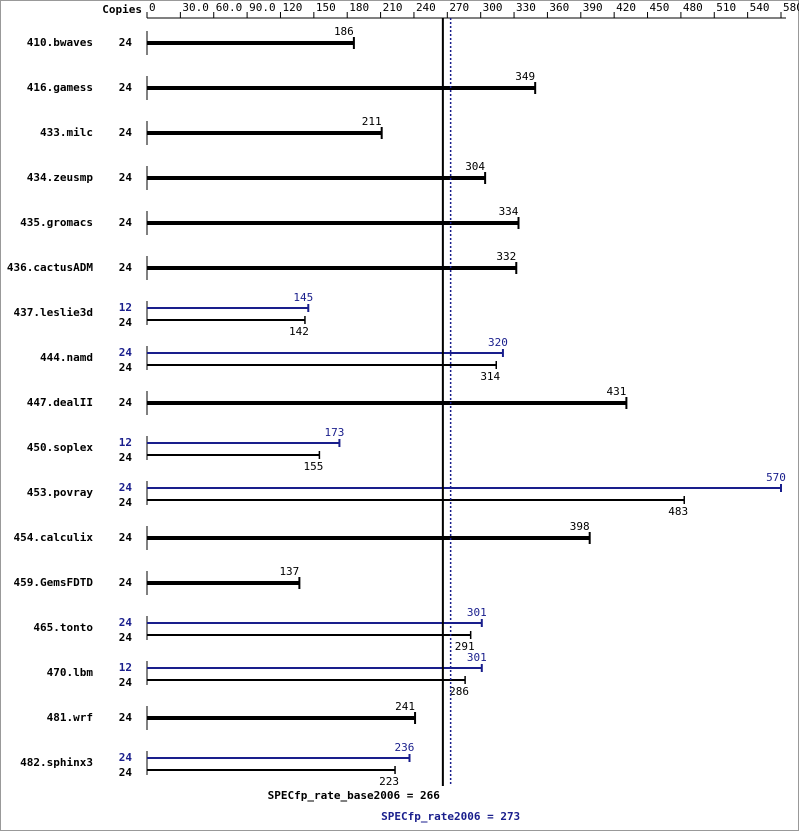  What do you see at coordinates (465, 646) in the screenshot?
I see `base-value-label: 291` at bounding box center [465, 646].